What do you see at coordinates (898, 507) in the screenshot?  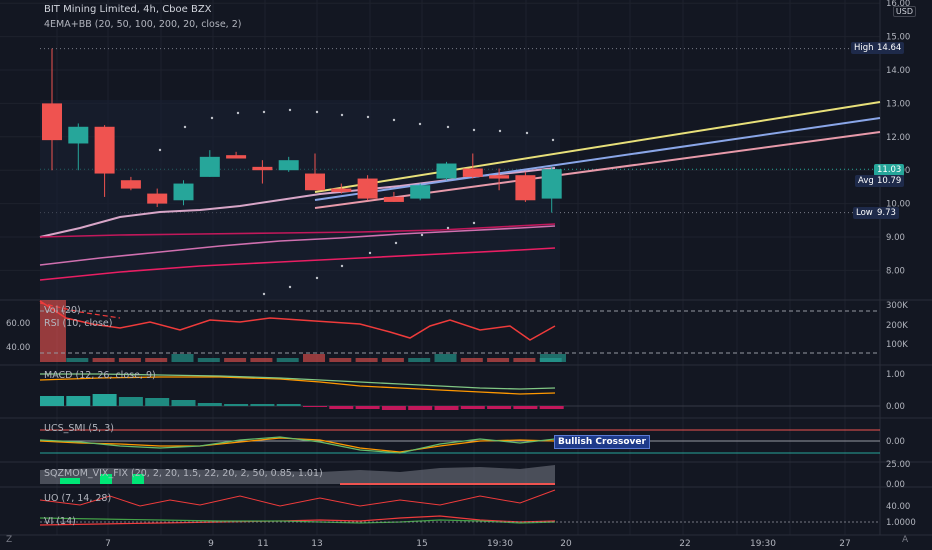 I see `uo-tick-label: 40.00` at bounding box center [898, 507].